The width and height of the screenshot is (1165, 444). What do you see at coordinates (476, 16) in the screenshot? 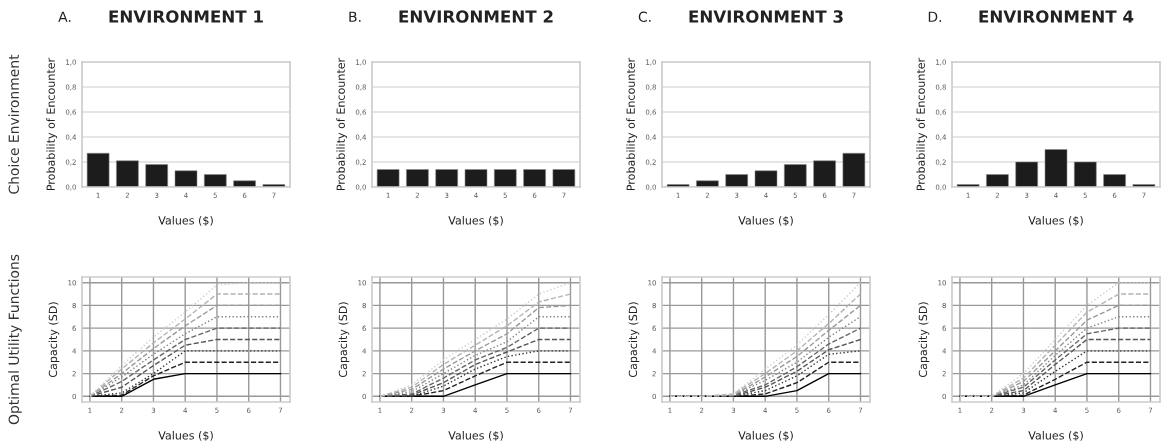
I see `chart-title: ENVIRONMENT 2` at bounding box center [476, 16].